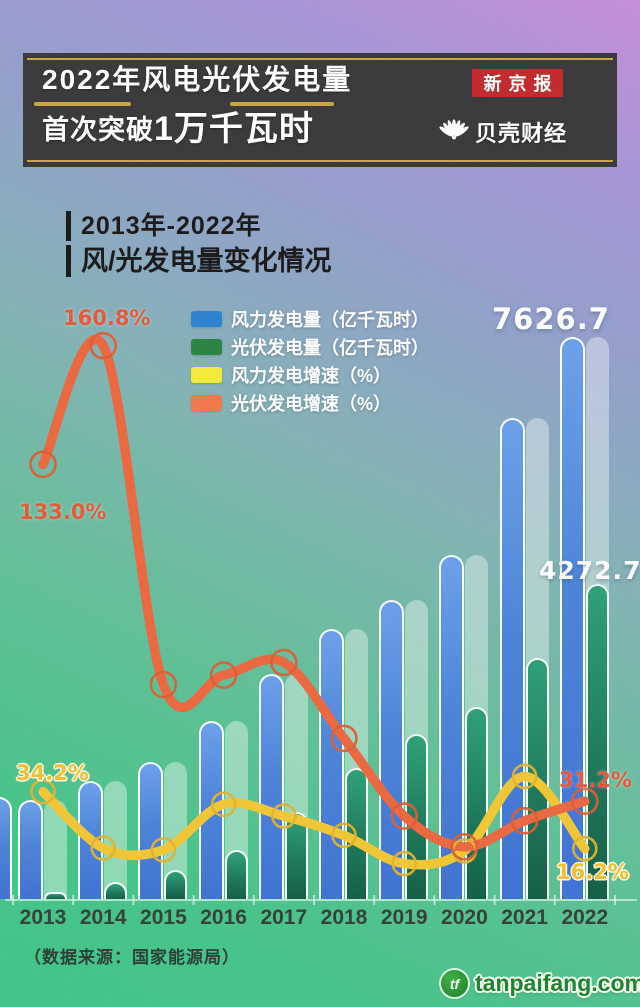 The height and width of the screenshot is (1007, 640). I want to click on banner-gold-rule-top, so click(320, 59).